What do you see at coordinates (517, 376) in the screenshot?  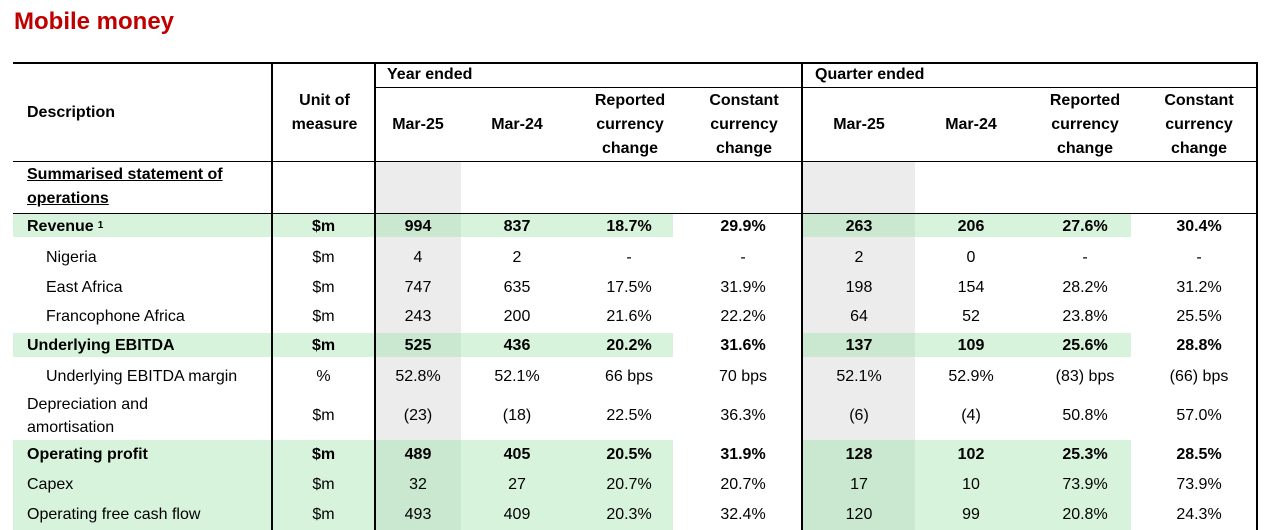 I see `cell-y24: 52.1%` at bounding box center [517, 376].